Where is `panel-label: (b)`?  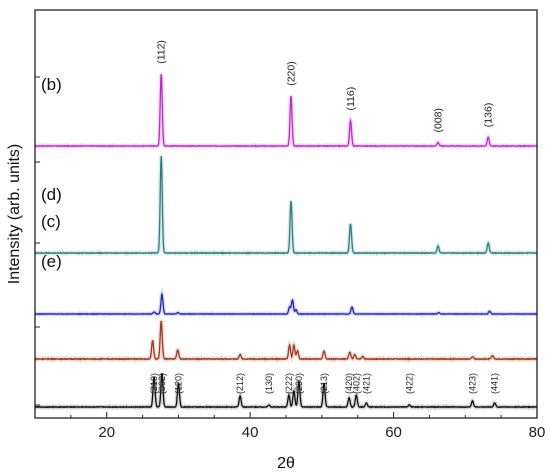 panel-label: (b) is located at coordinates (51, 84).